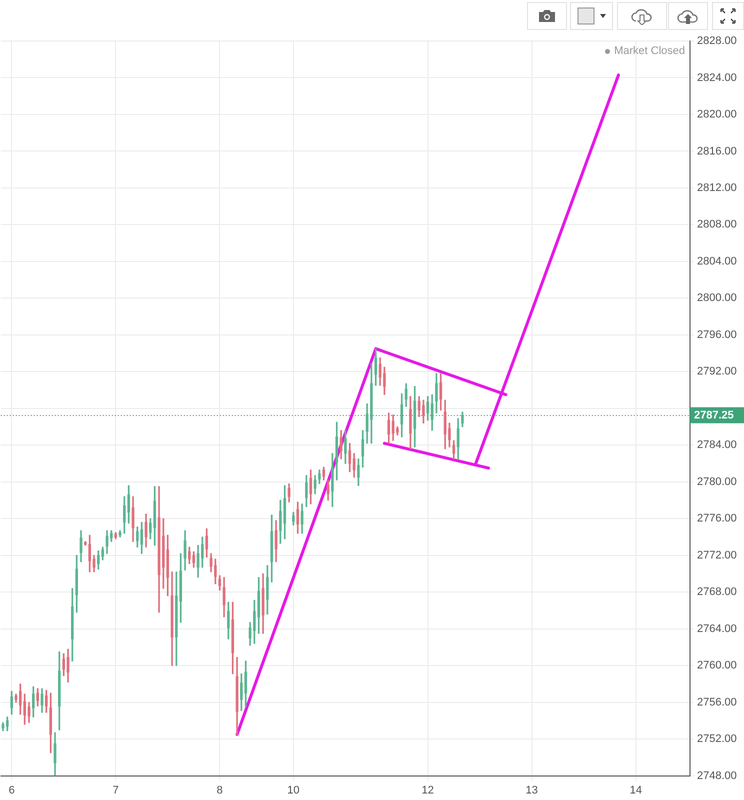 The height and width of the screenshot is (800, 744). Describe the element at coordinates (717, 666) in the screenshot. I see `y-tick-label: 2760.00` at that location.